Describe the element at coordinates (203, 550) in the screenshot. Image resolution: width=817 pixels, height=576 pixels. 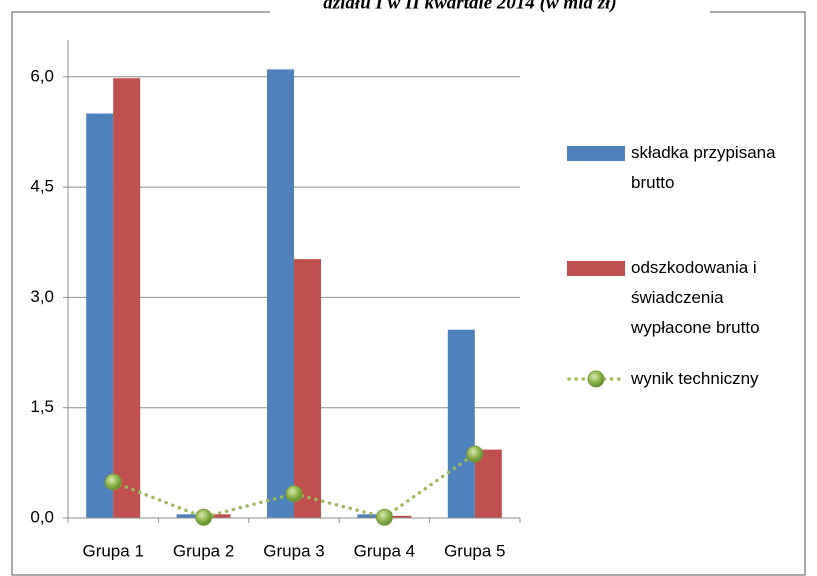
I see `x-tick-label: Grupa 2` at that location.